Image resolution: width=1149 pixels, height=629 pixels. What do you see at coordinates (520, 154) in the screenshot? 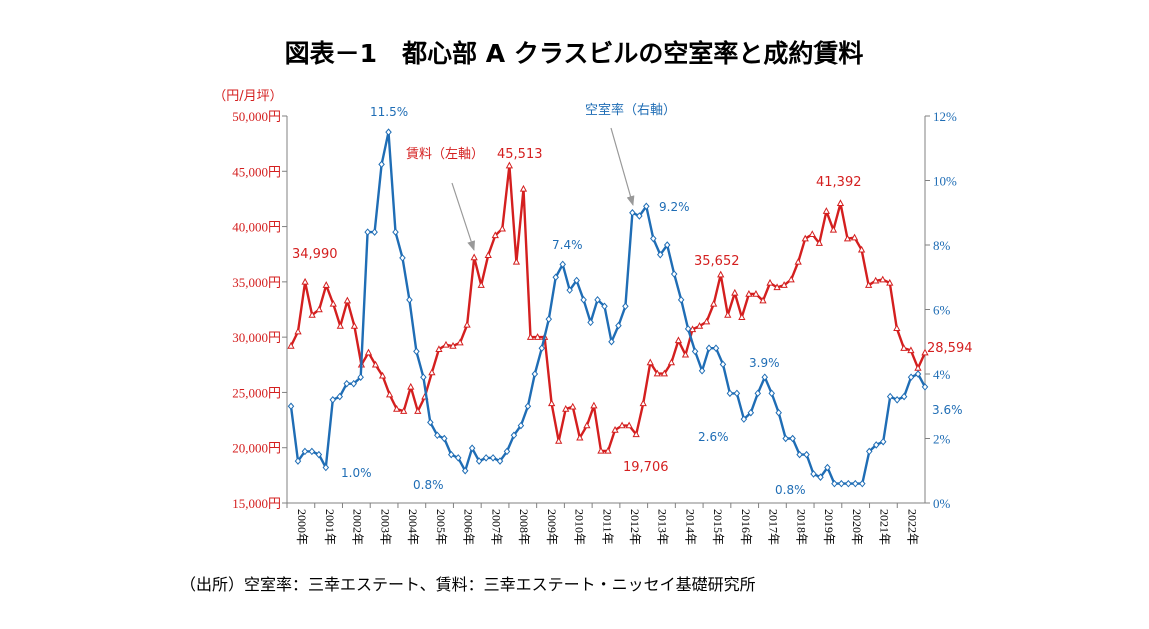
I see `rent-data-label: 45,513` at bounding box center [520, 154].